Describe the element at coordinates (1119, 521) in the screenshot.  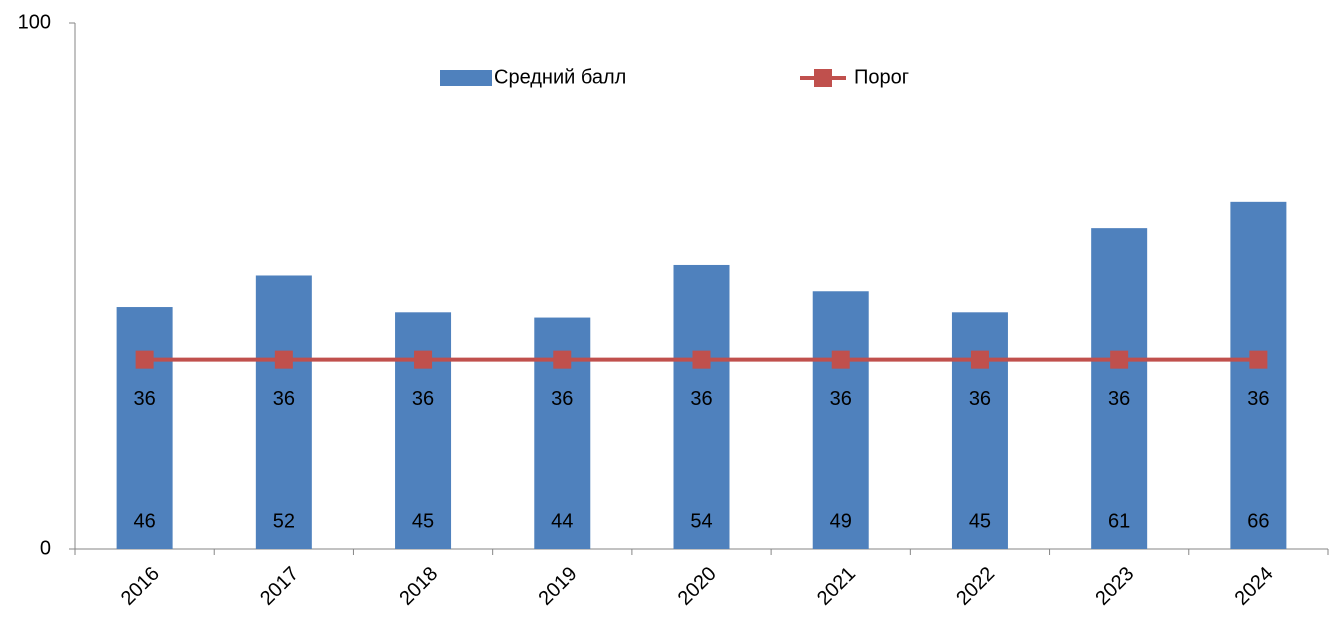
I see `bar-value-label: 61` at that location.